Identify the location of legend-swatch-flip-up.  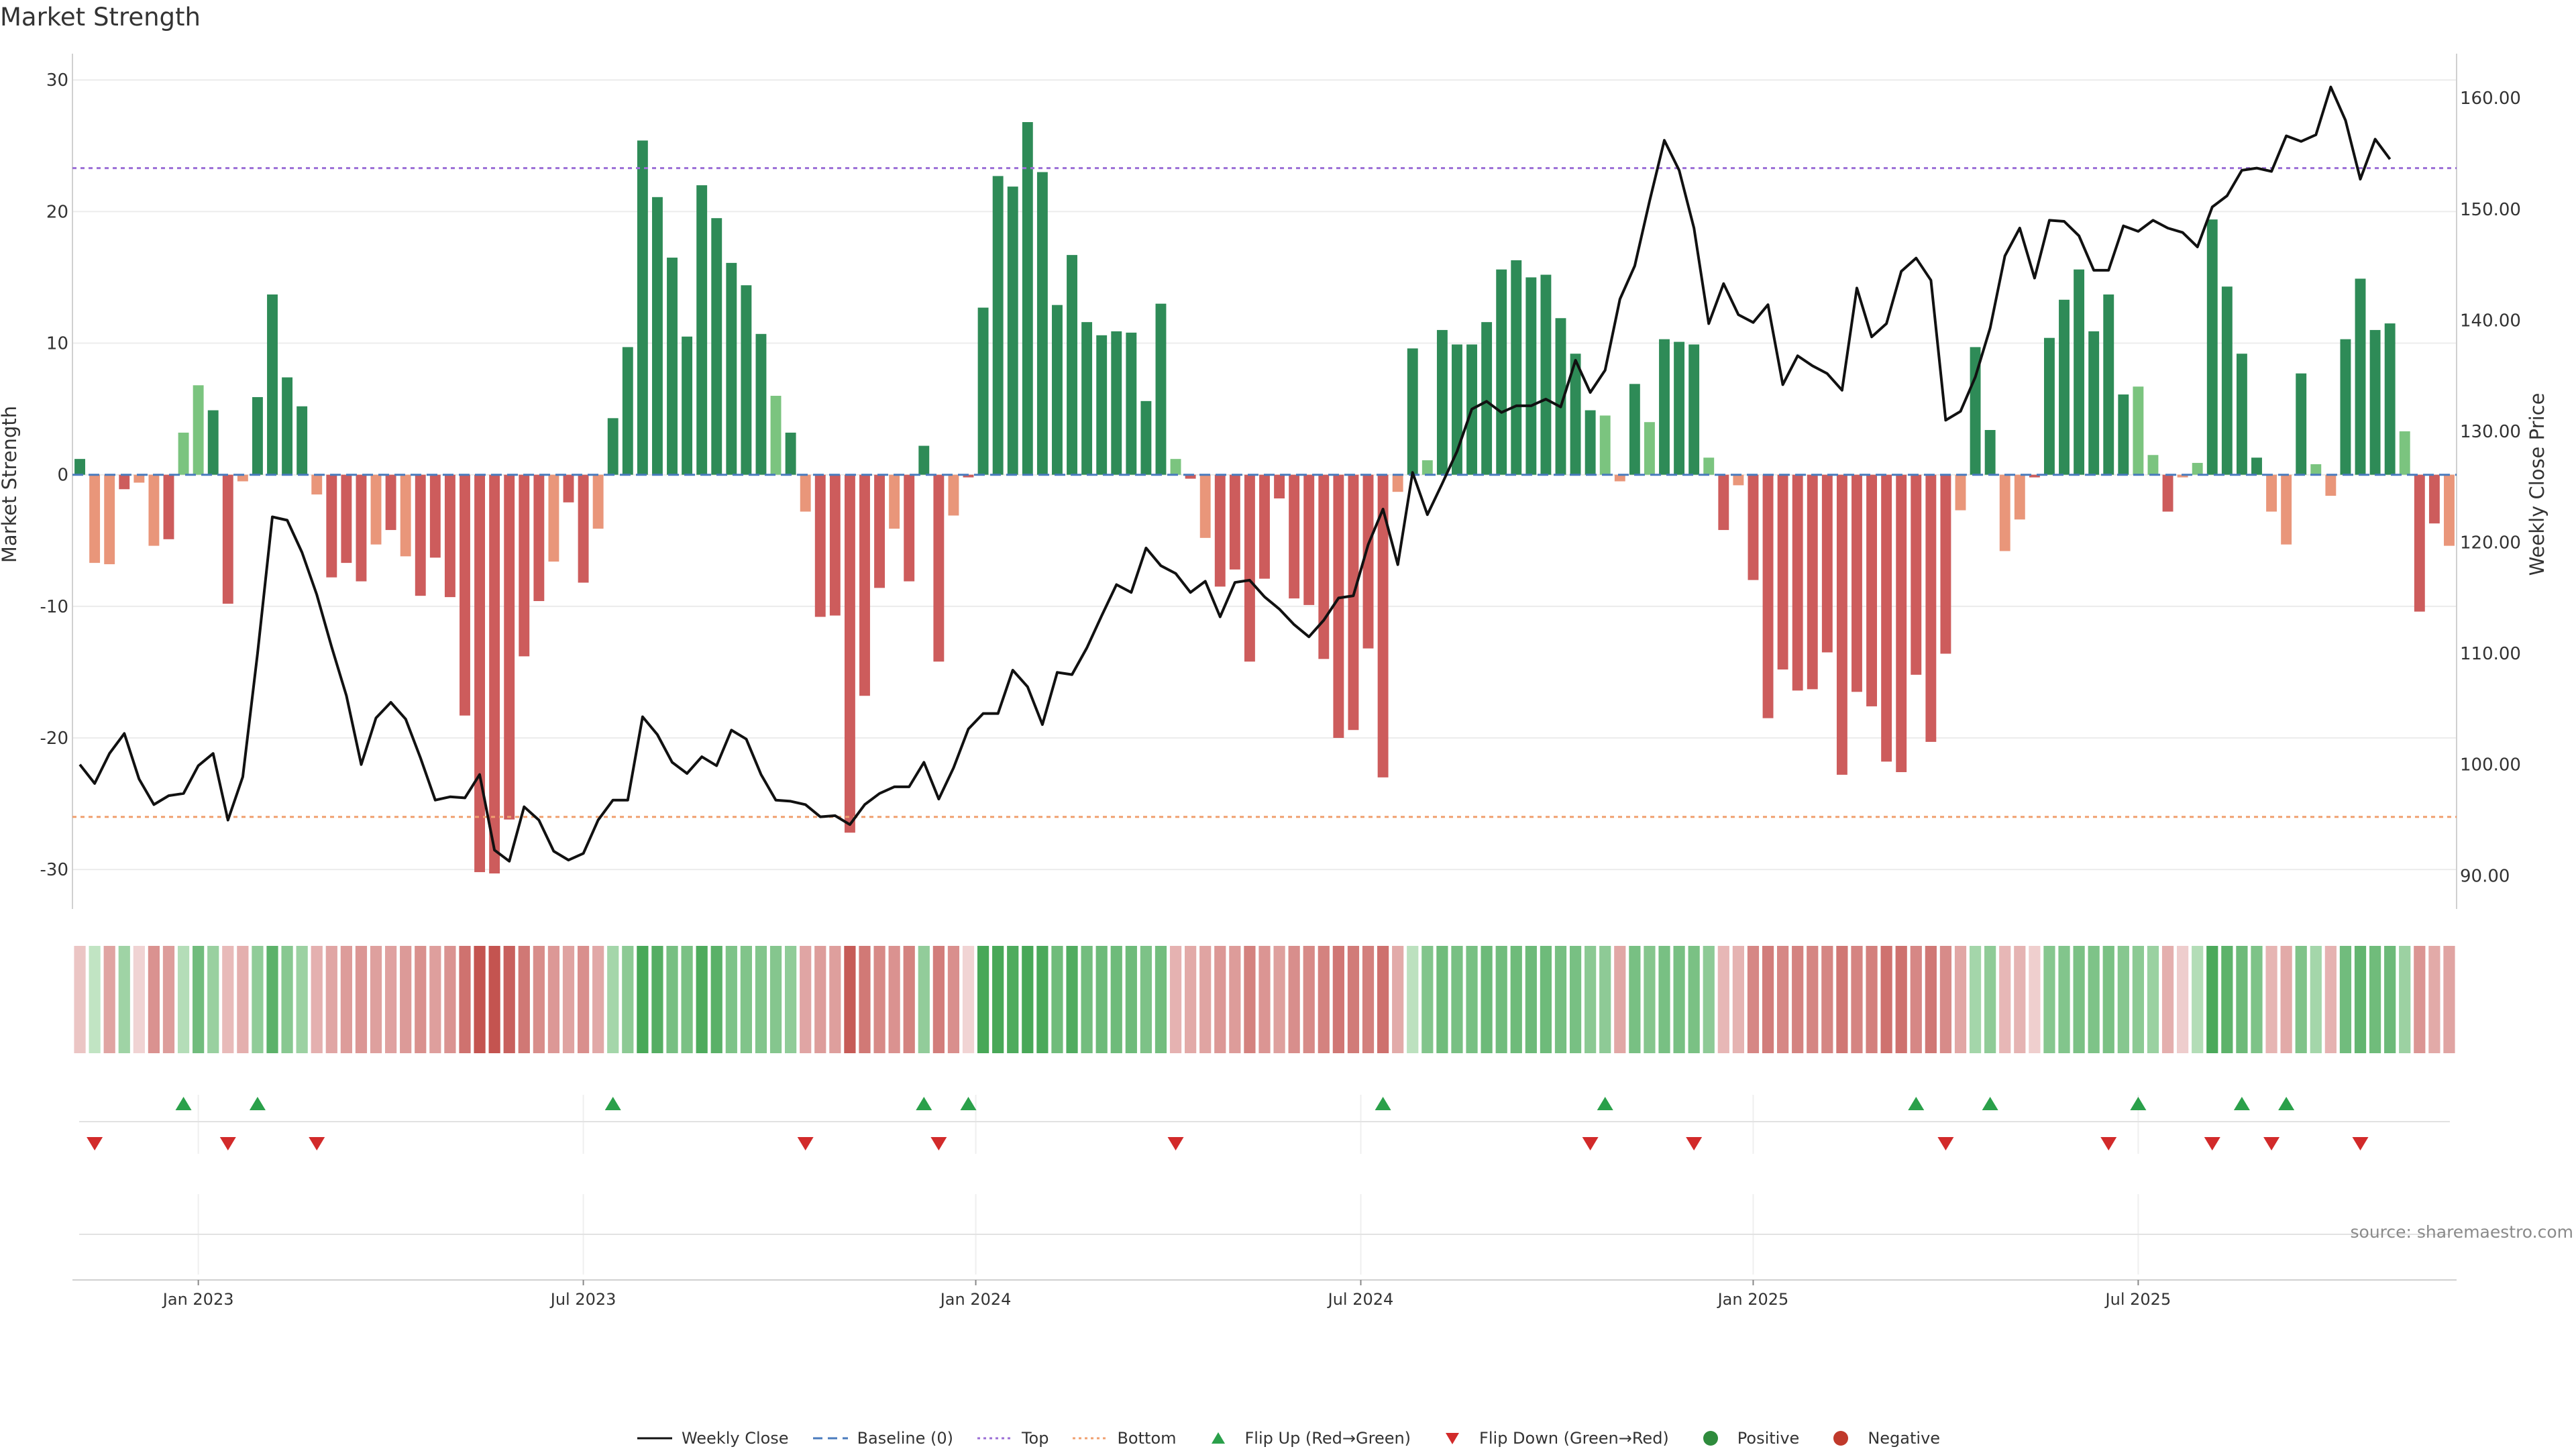
(1218, 1438).